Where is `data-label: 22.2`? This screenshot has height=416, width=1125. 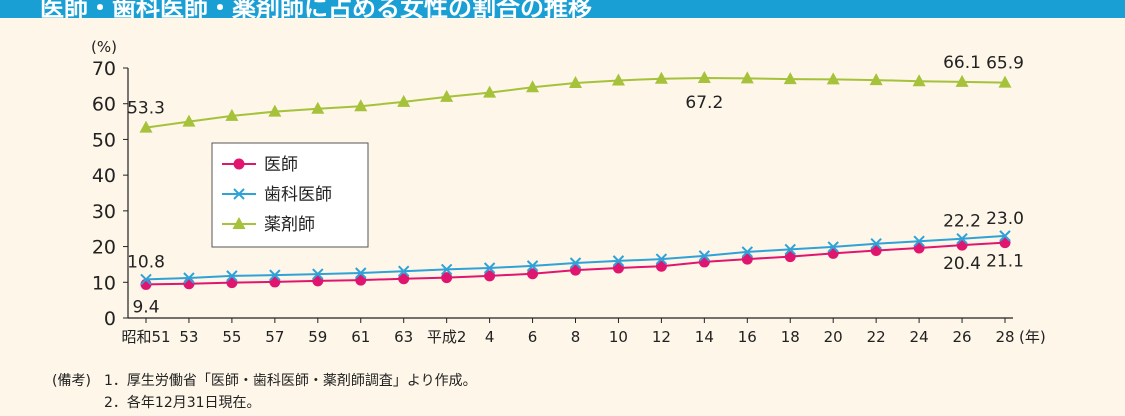 data-label: 22.2 is located at coordinates (962, 222).